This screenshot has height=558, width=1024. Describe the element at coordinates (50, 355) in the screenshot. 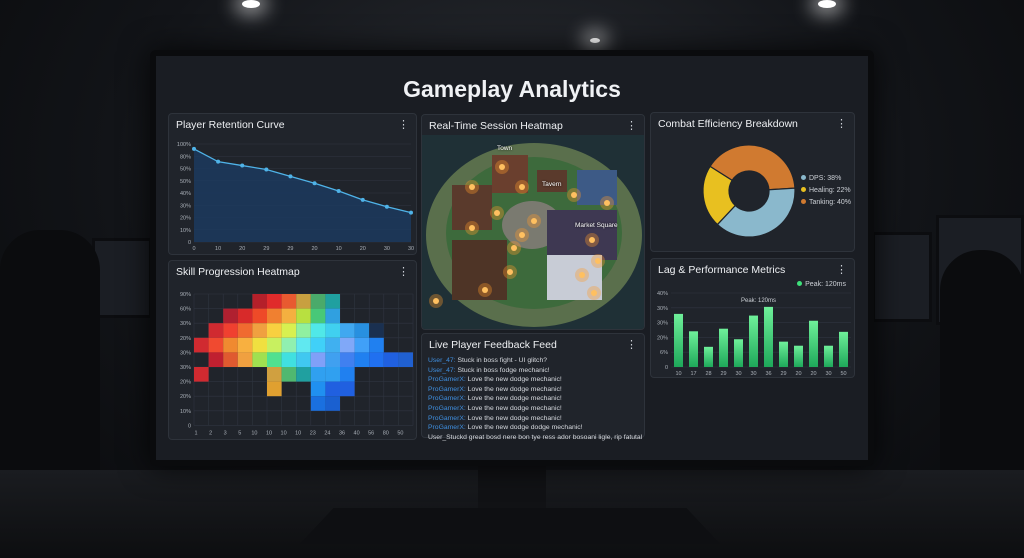

I see `background-chair` at that location.